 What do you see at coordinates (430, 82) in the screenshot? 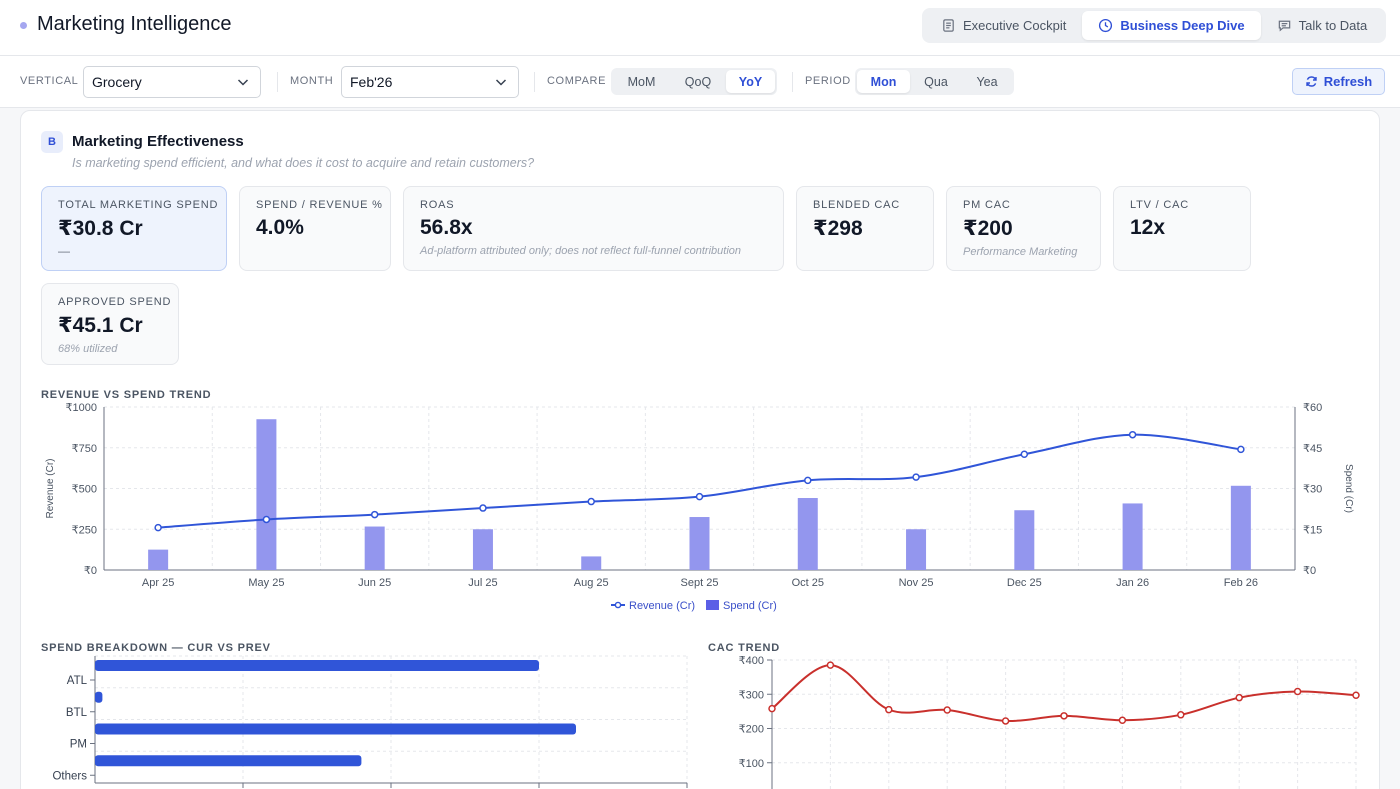
I see `month-select: Feb'26` at bounding box center [430, 82].